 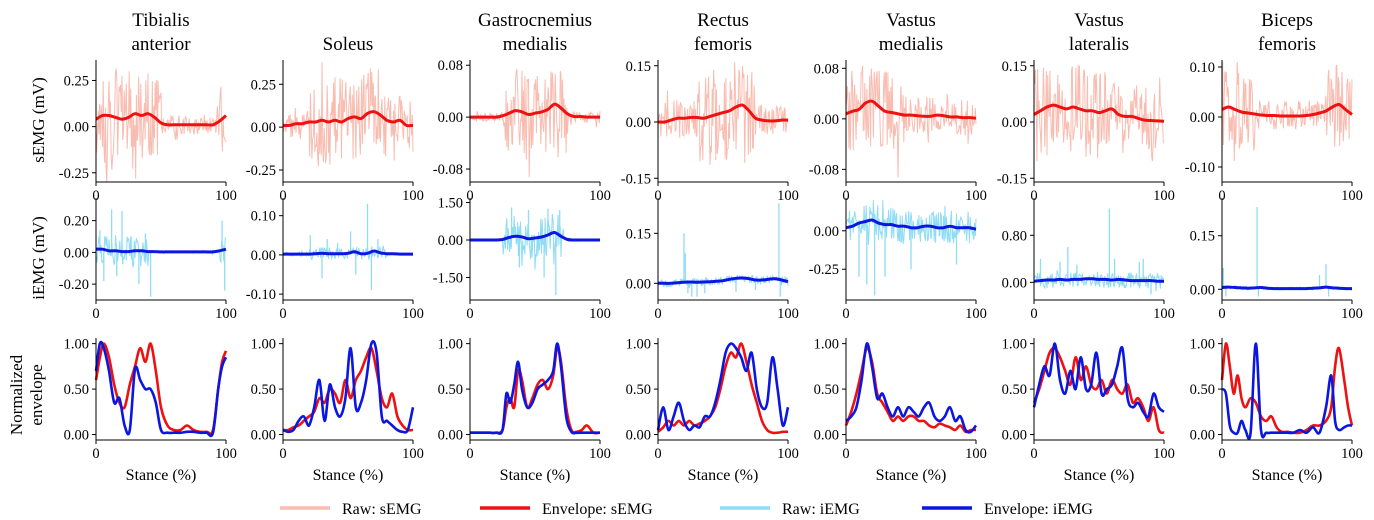 I want to click on y-tick-label: -1.50, so click(x=448, y=279).